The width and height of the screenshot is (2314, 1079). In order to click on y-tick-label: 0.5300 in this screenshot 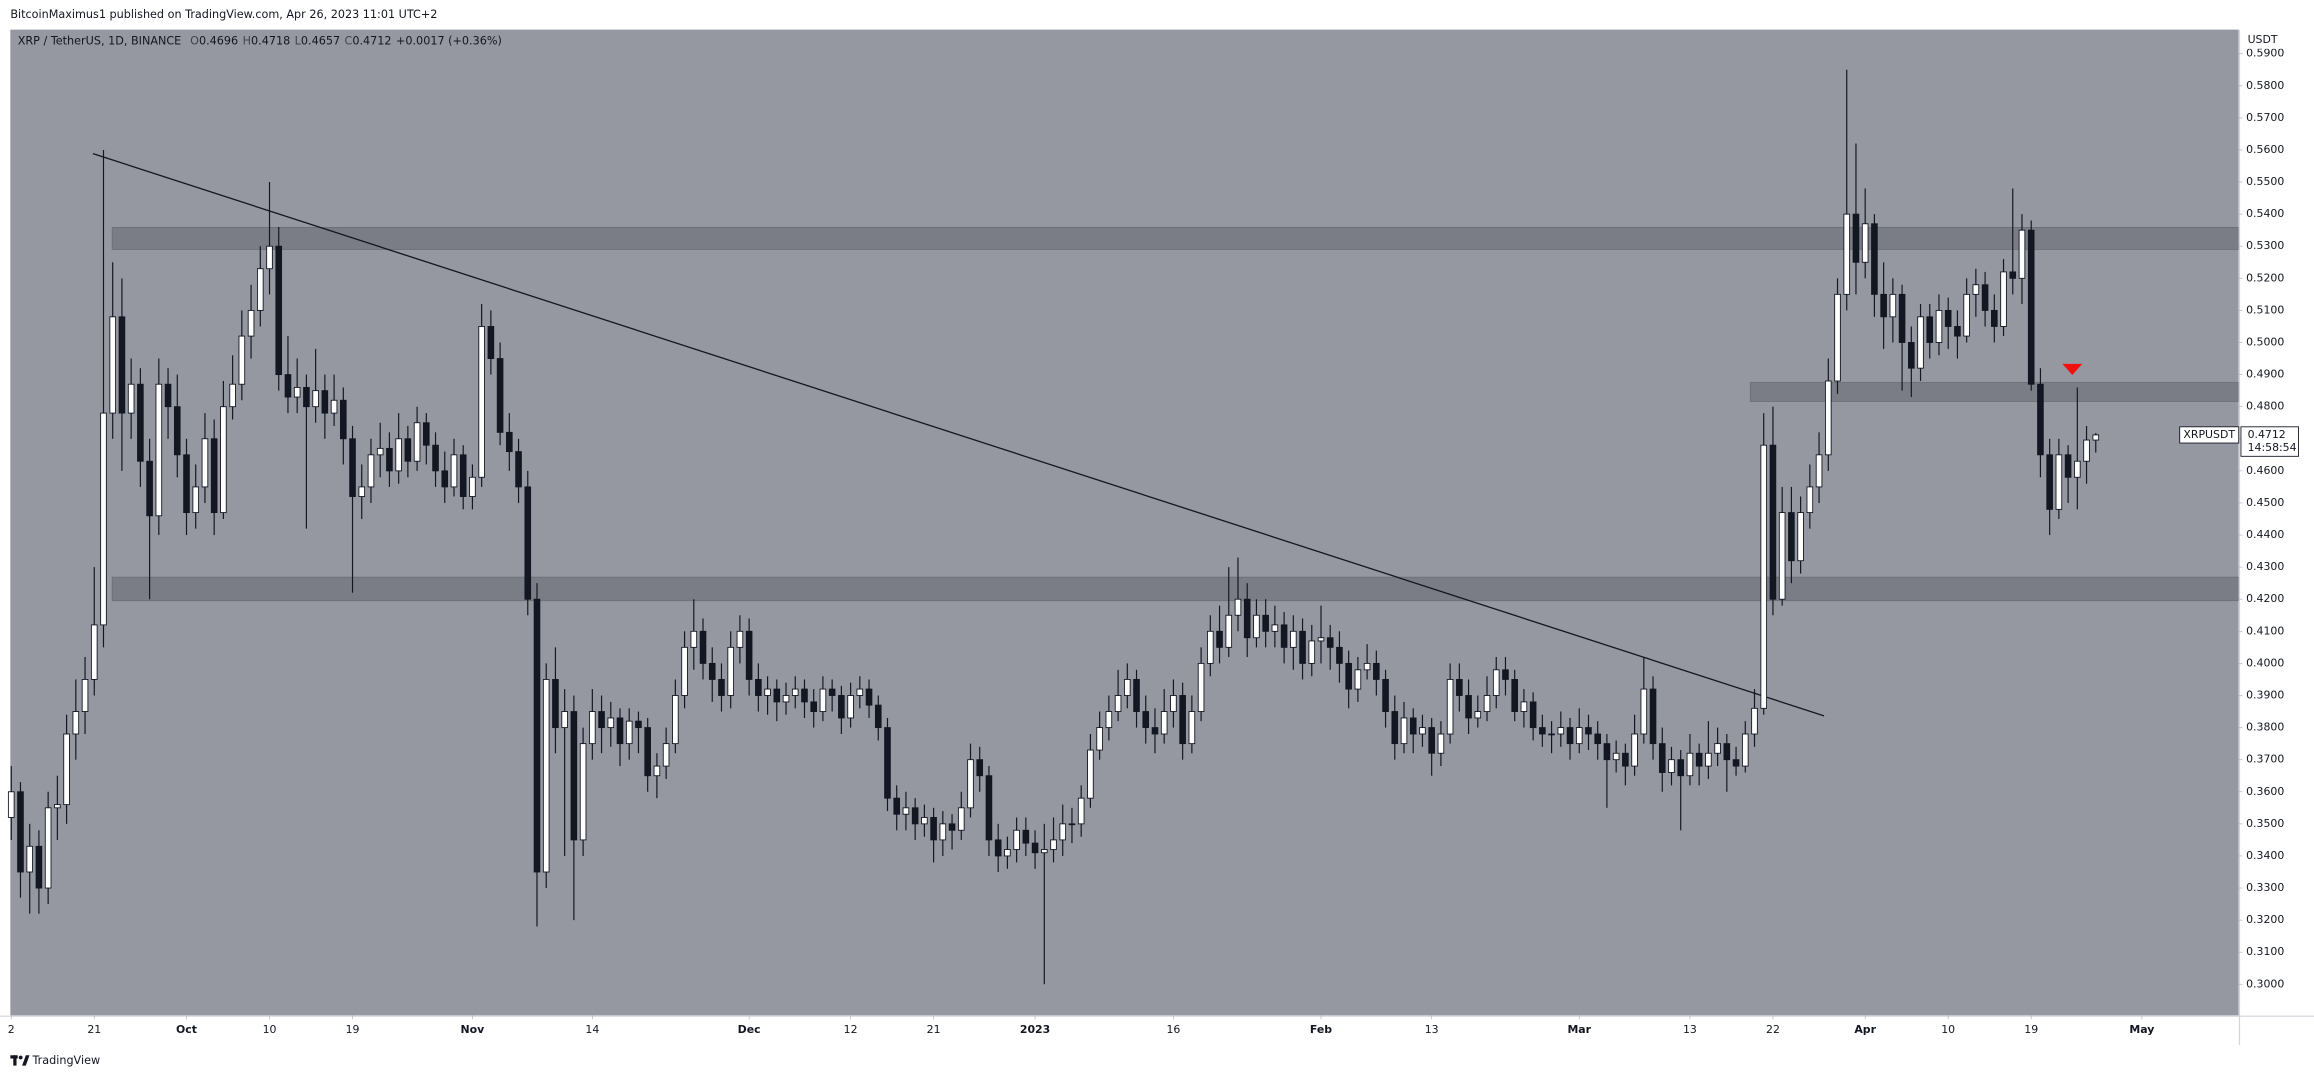, I will do `click(2265, 245)`.